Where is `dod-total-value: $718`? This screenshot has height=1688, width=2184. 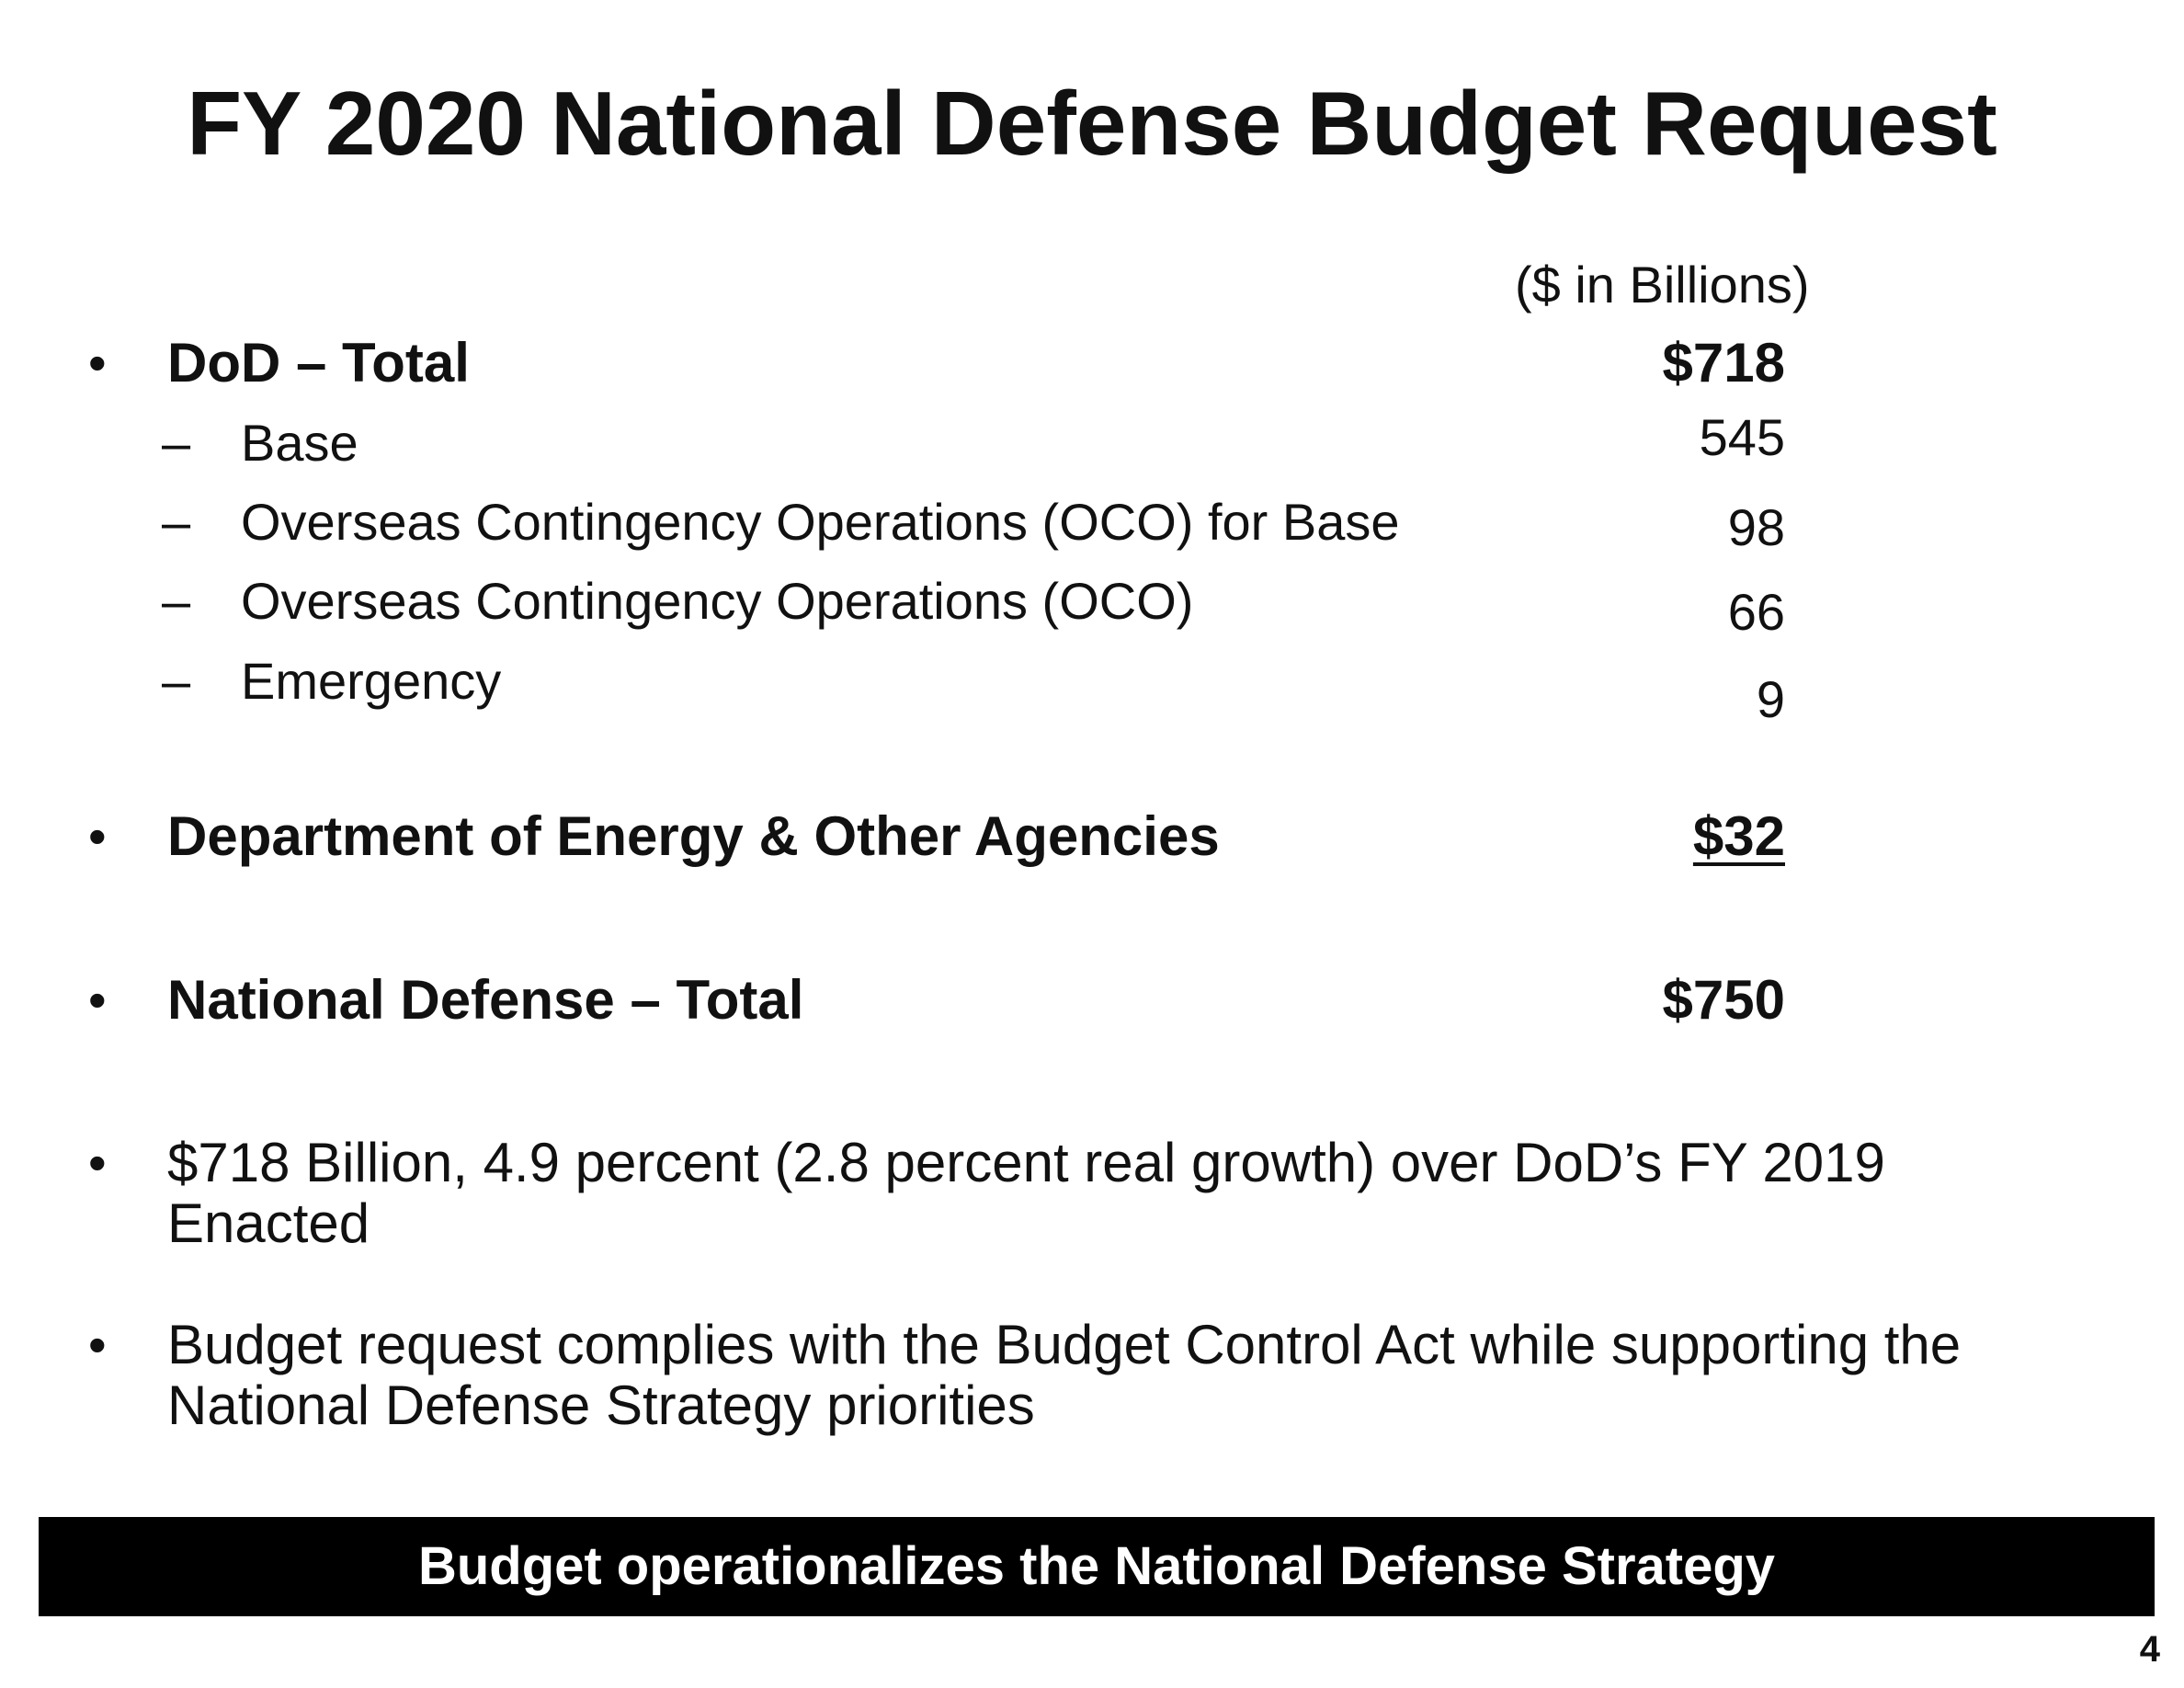 dod-total-value: $718 is located at coordinates (1723, 363).